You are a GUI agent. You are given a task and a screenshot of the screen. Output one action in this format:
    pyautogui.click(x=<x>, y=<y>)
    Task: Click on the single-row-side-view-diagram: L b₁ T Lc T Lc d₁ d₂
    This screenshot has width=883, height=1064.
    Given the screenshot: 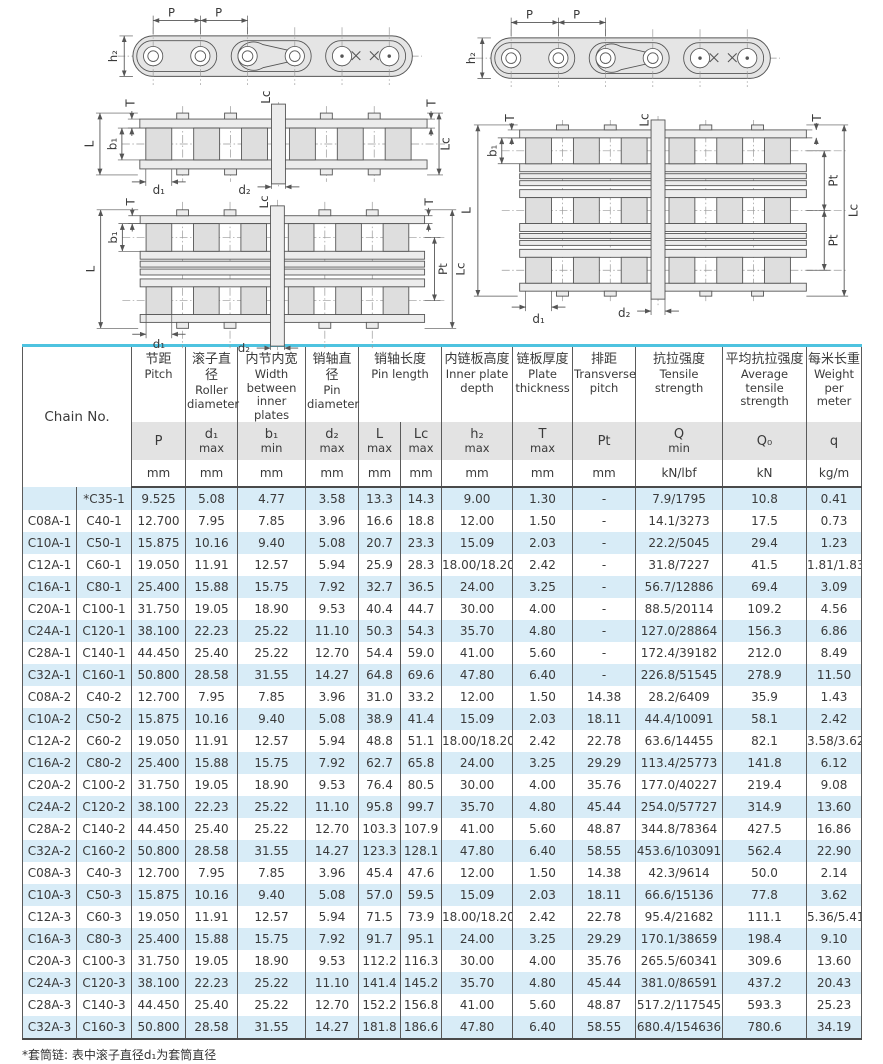 What is the action you would take?
    pyautogui.click(x=266, y=143)
    